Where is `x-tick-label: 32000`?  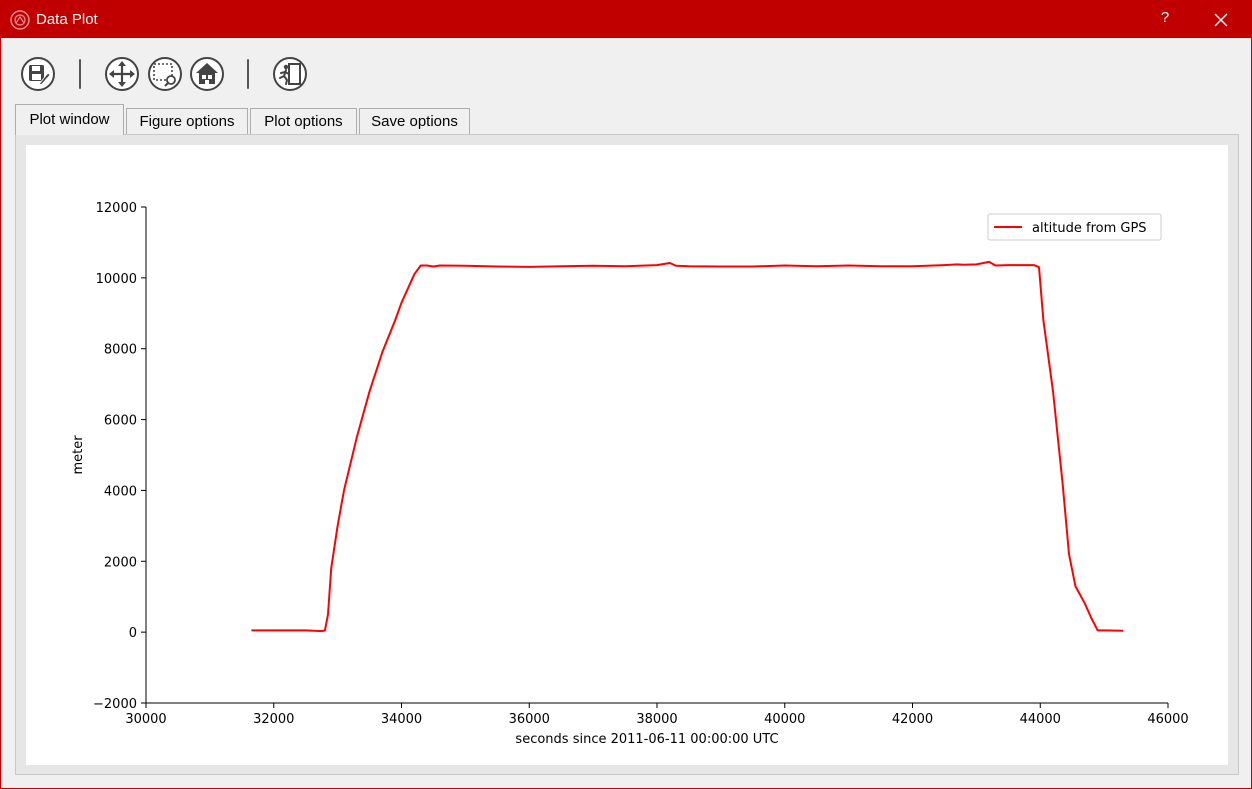 x-tick-label: 32000 is located at coordinates (273, 719).